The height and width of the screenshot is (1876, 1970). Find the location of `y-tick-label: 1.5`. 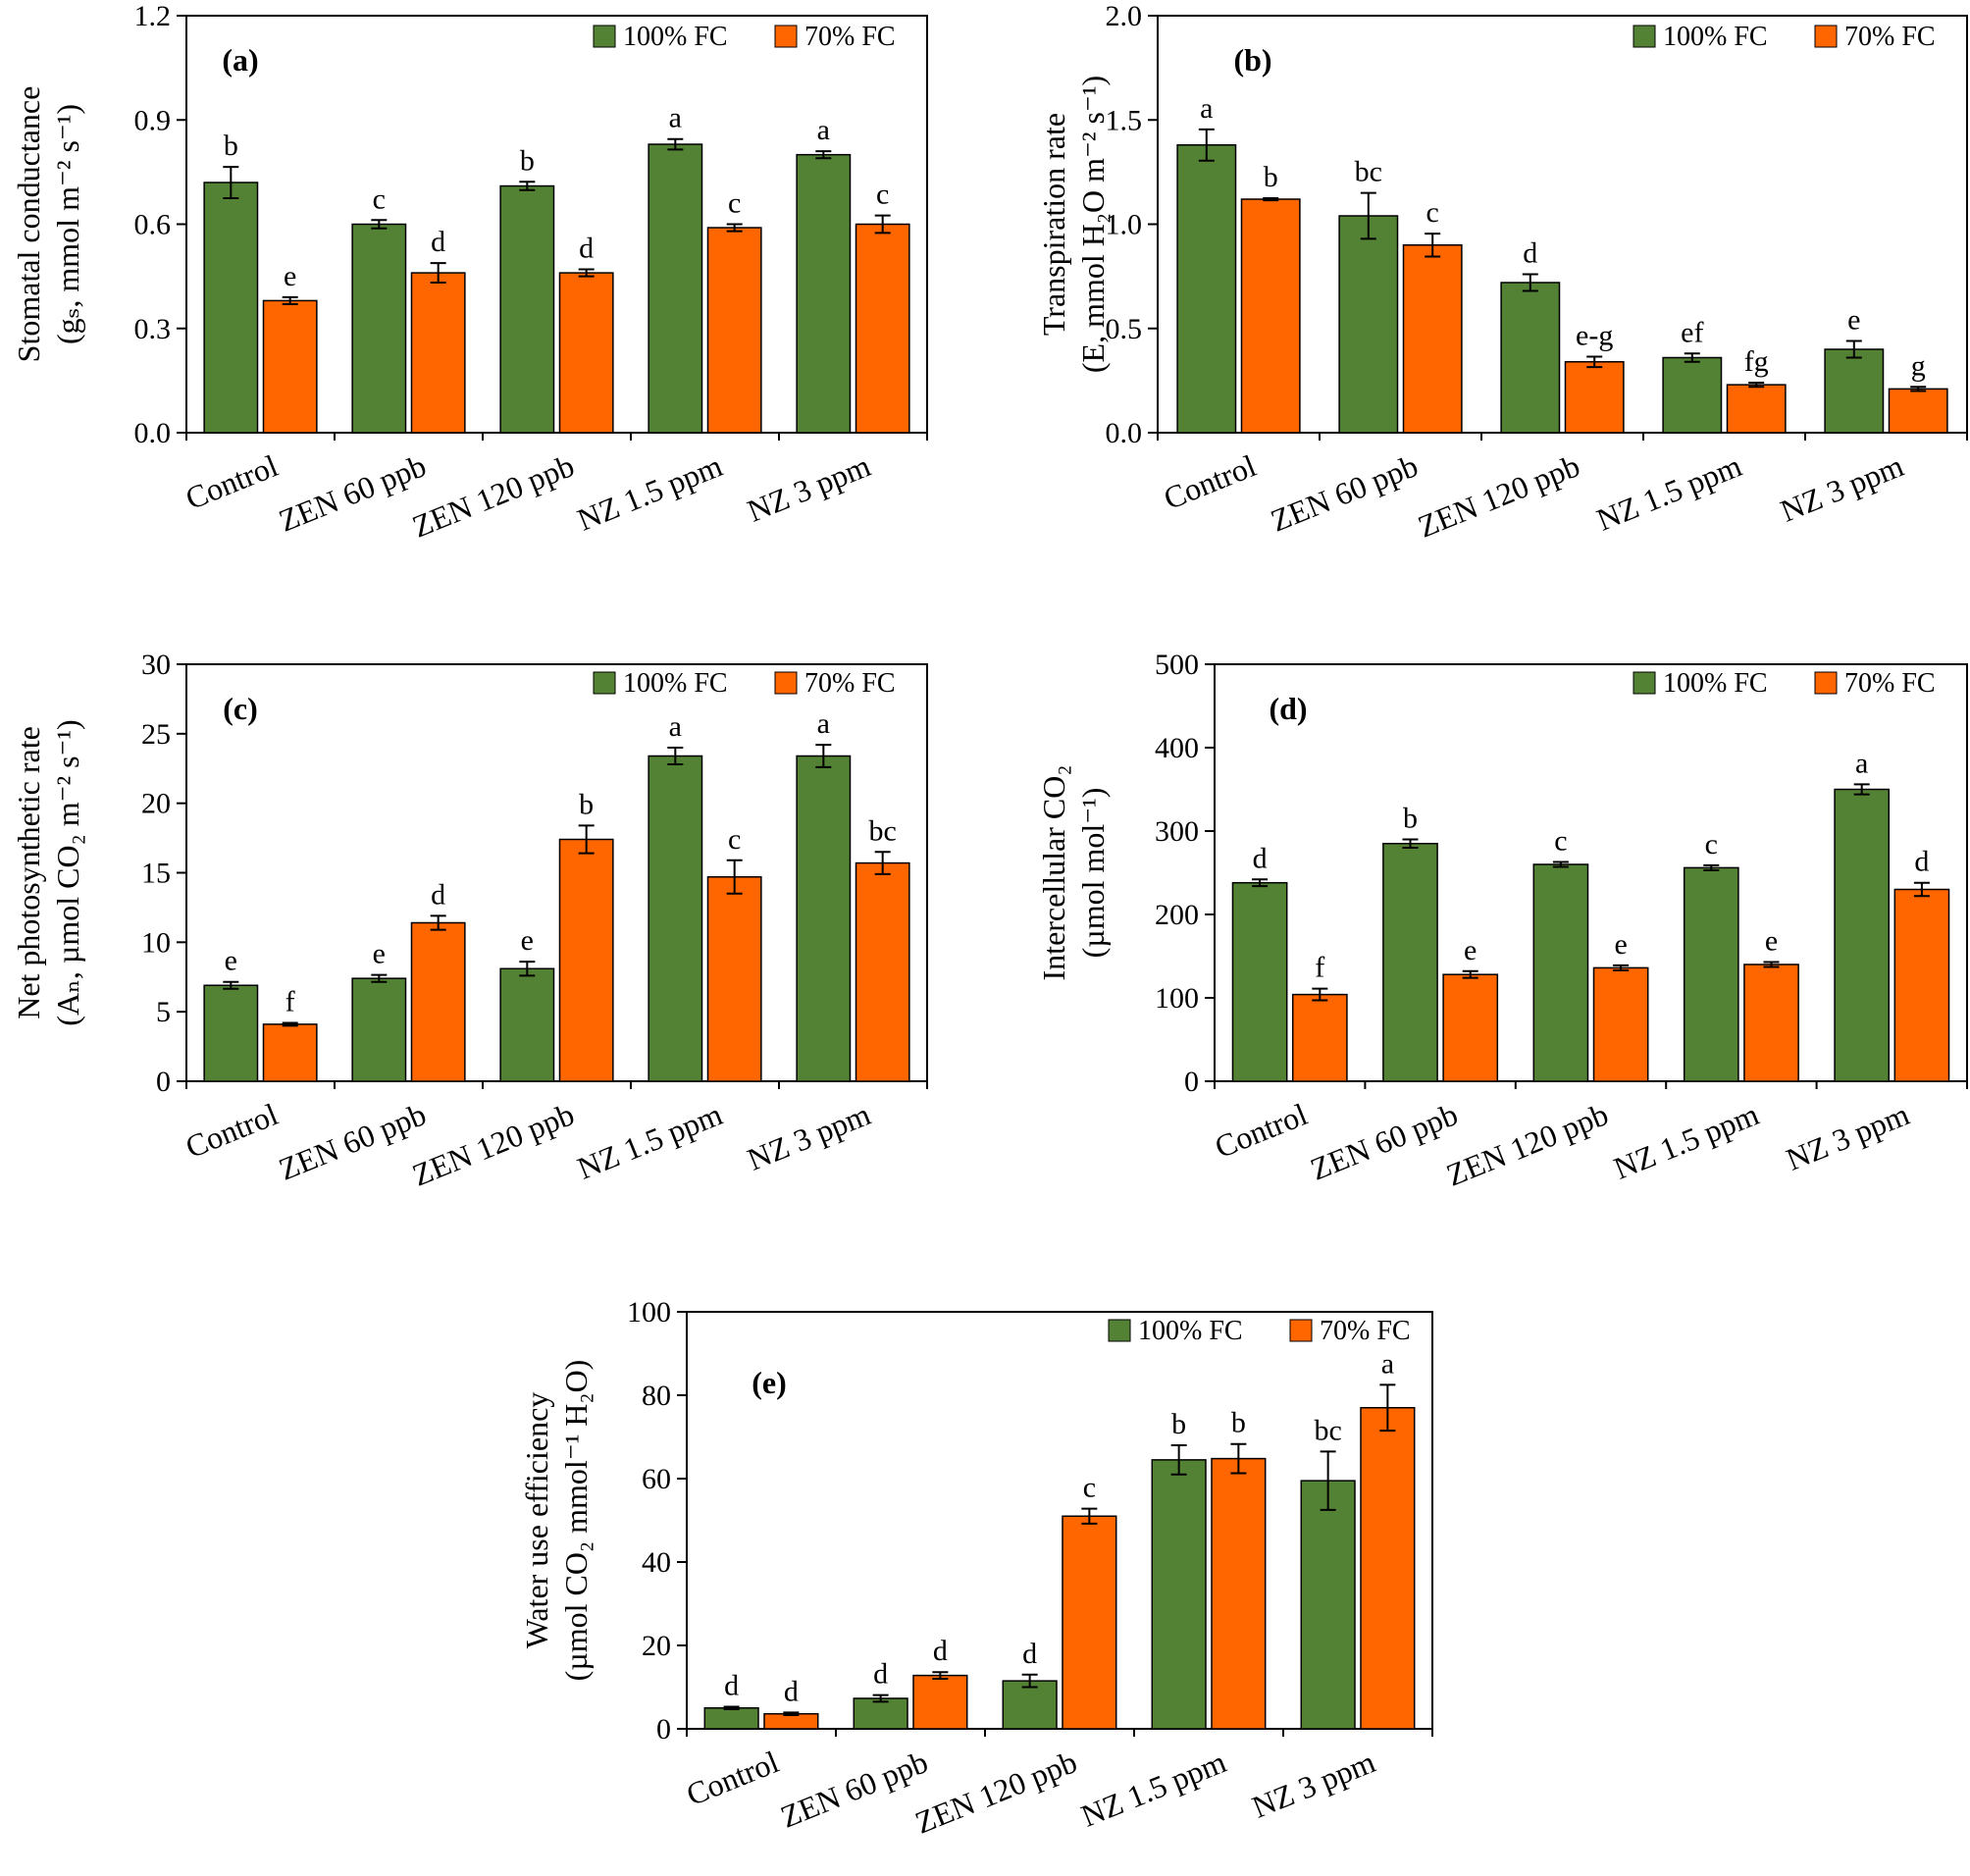

y-tick-label: 1.5 is located at coordinates (1124, 120).